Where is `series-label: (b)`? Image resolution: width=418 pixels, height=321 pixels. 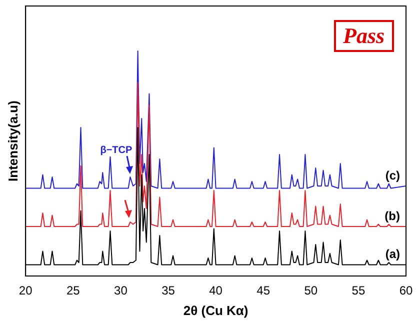
series-label: (b) is located at coordinates (392, 215).